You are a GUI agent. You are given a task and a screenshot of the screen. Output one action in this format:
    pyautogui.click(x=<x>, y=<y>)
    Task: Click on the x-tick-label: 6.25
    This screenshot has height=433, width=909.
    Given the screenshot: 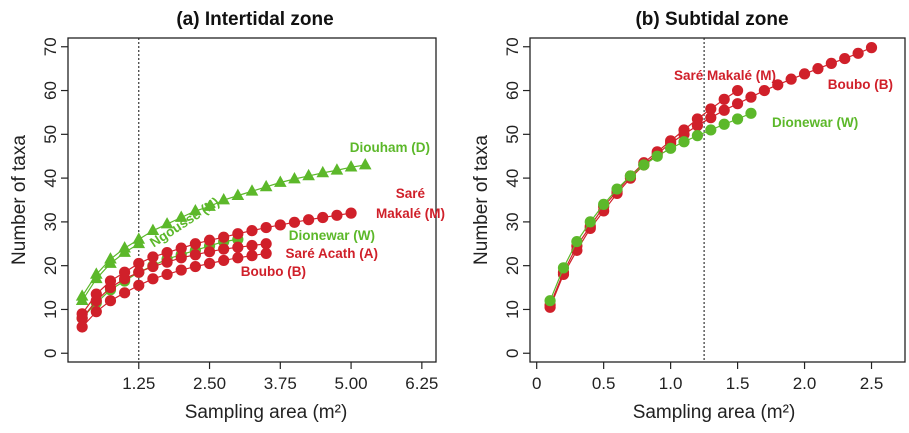 What is the action you would take?
    pyautogui.click(x=421, y=383)
    